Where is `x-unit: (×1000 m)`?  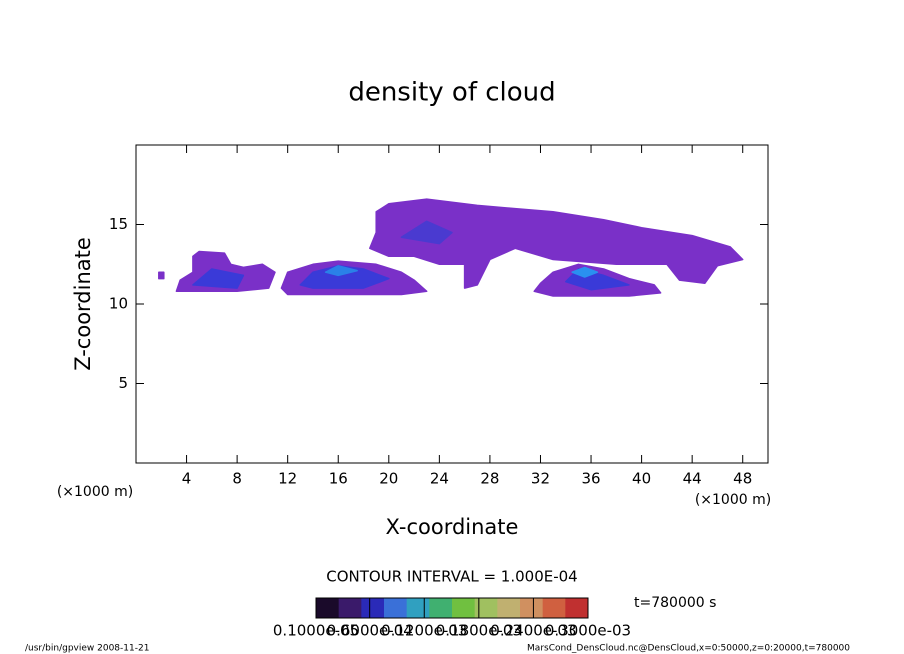
x-unit: (×1000 m) is located at coordinates (733, 500).